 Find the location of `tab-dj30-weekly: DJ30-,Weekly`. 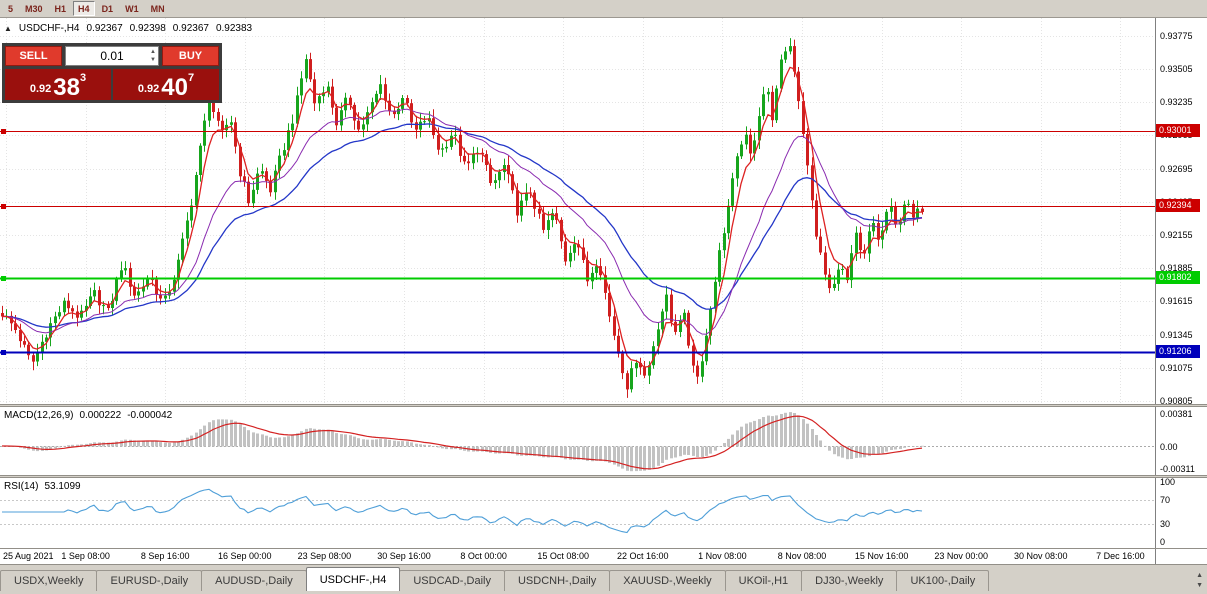

tab-dj30-weekly: DJ30-,Weekly is located at coordinates (849, 580).